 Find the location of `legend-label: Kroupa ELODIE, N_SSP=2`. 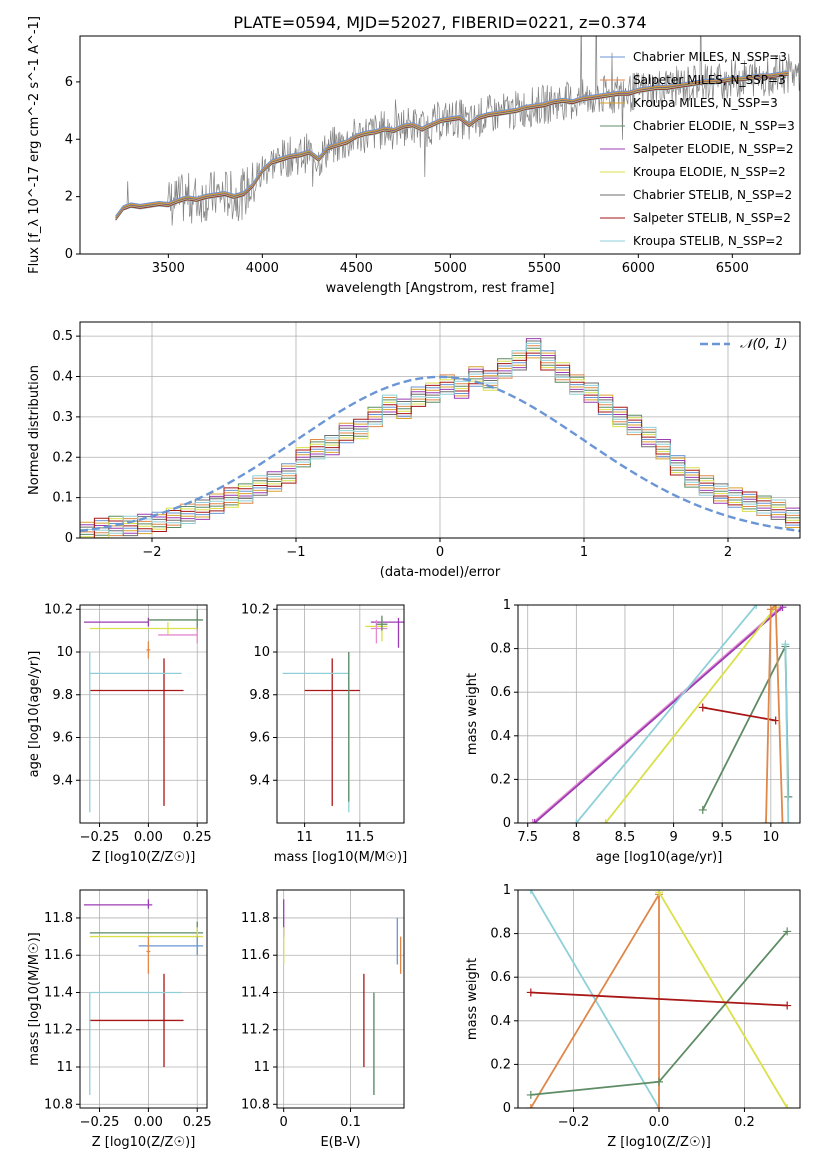

legend-label: Kroupa ELODIE, N_SSP=2 is located at coordinates (709, 172).